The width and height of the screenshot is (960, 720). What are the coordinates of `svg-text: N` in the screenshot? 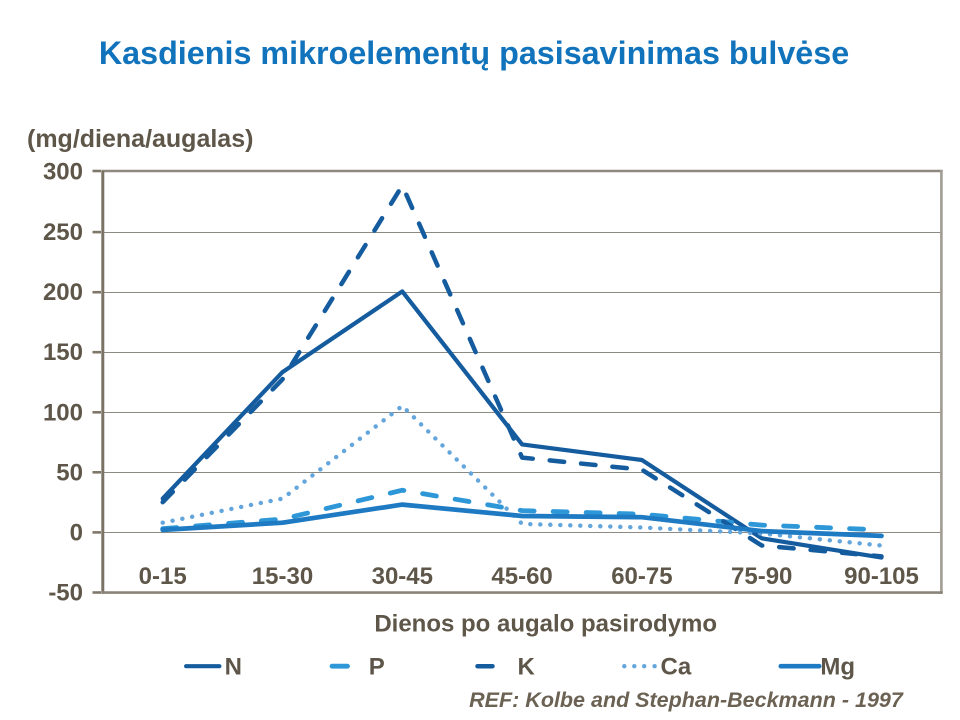 It's located at (233, 666).